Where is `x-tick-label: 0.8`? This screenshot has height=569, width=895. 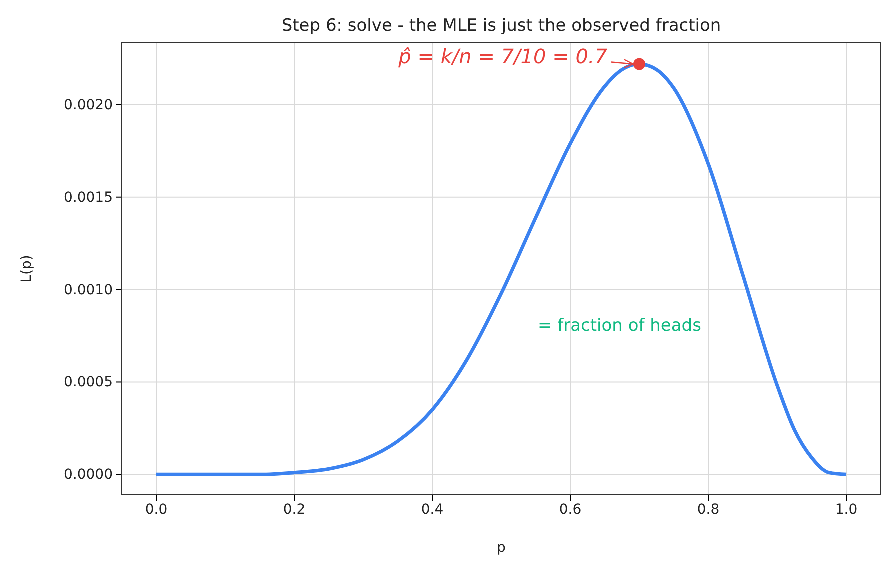
x-tick-label: 0.8 is located at coordinates (708, 510).